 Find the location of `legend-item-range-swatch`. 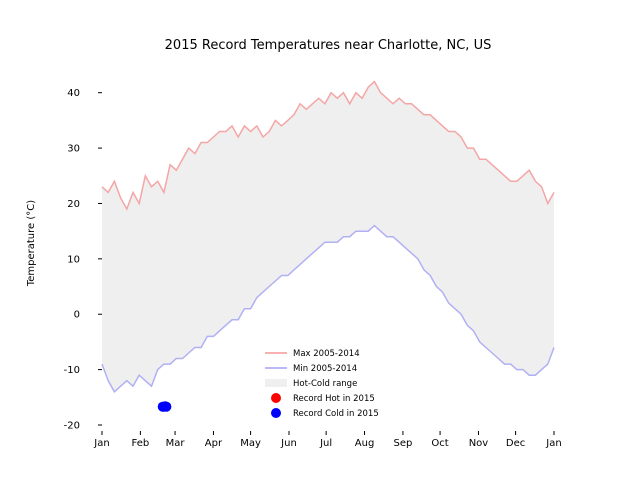

legend-item-range-swatch is located at coordinates (276, 383).